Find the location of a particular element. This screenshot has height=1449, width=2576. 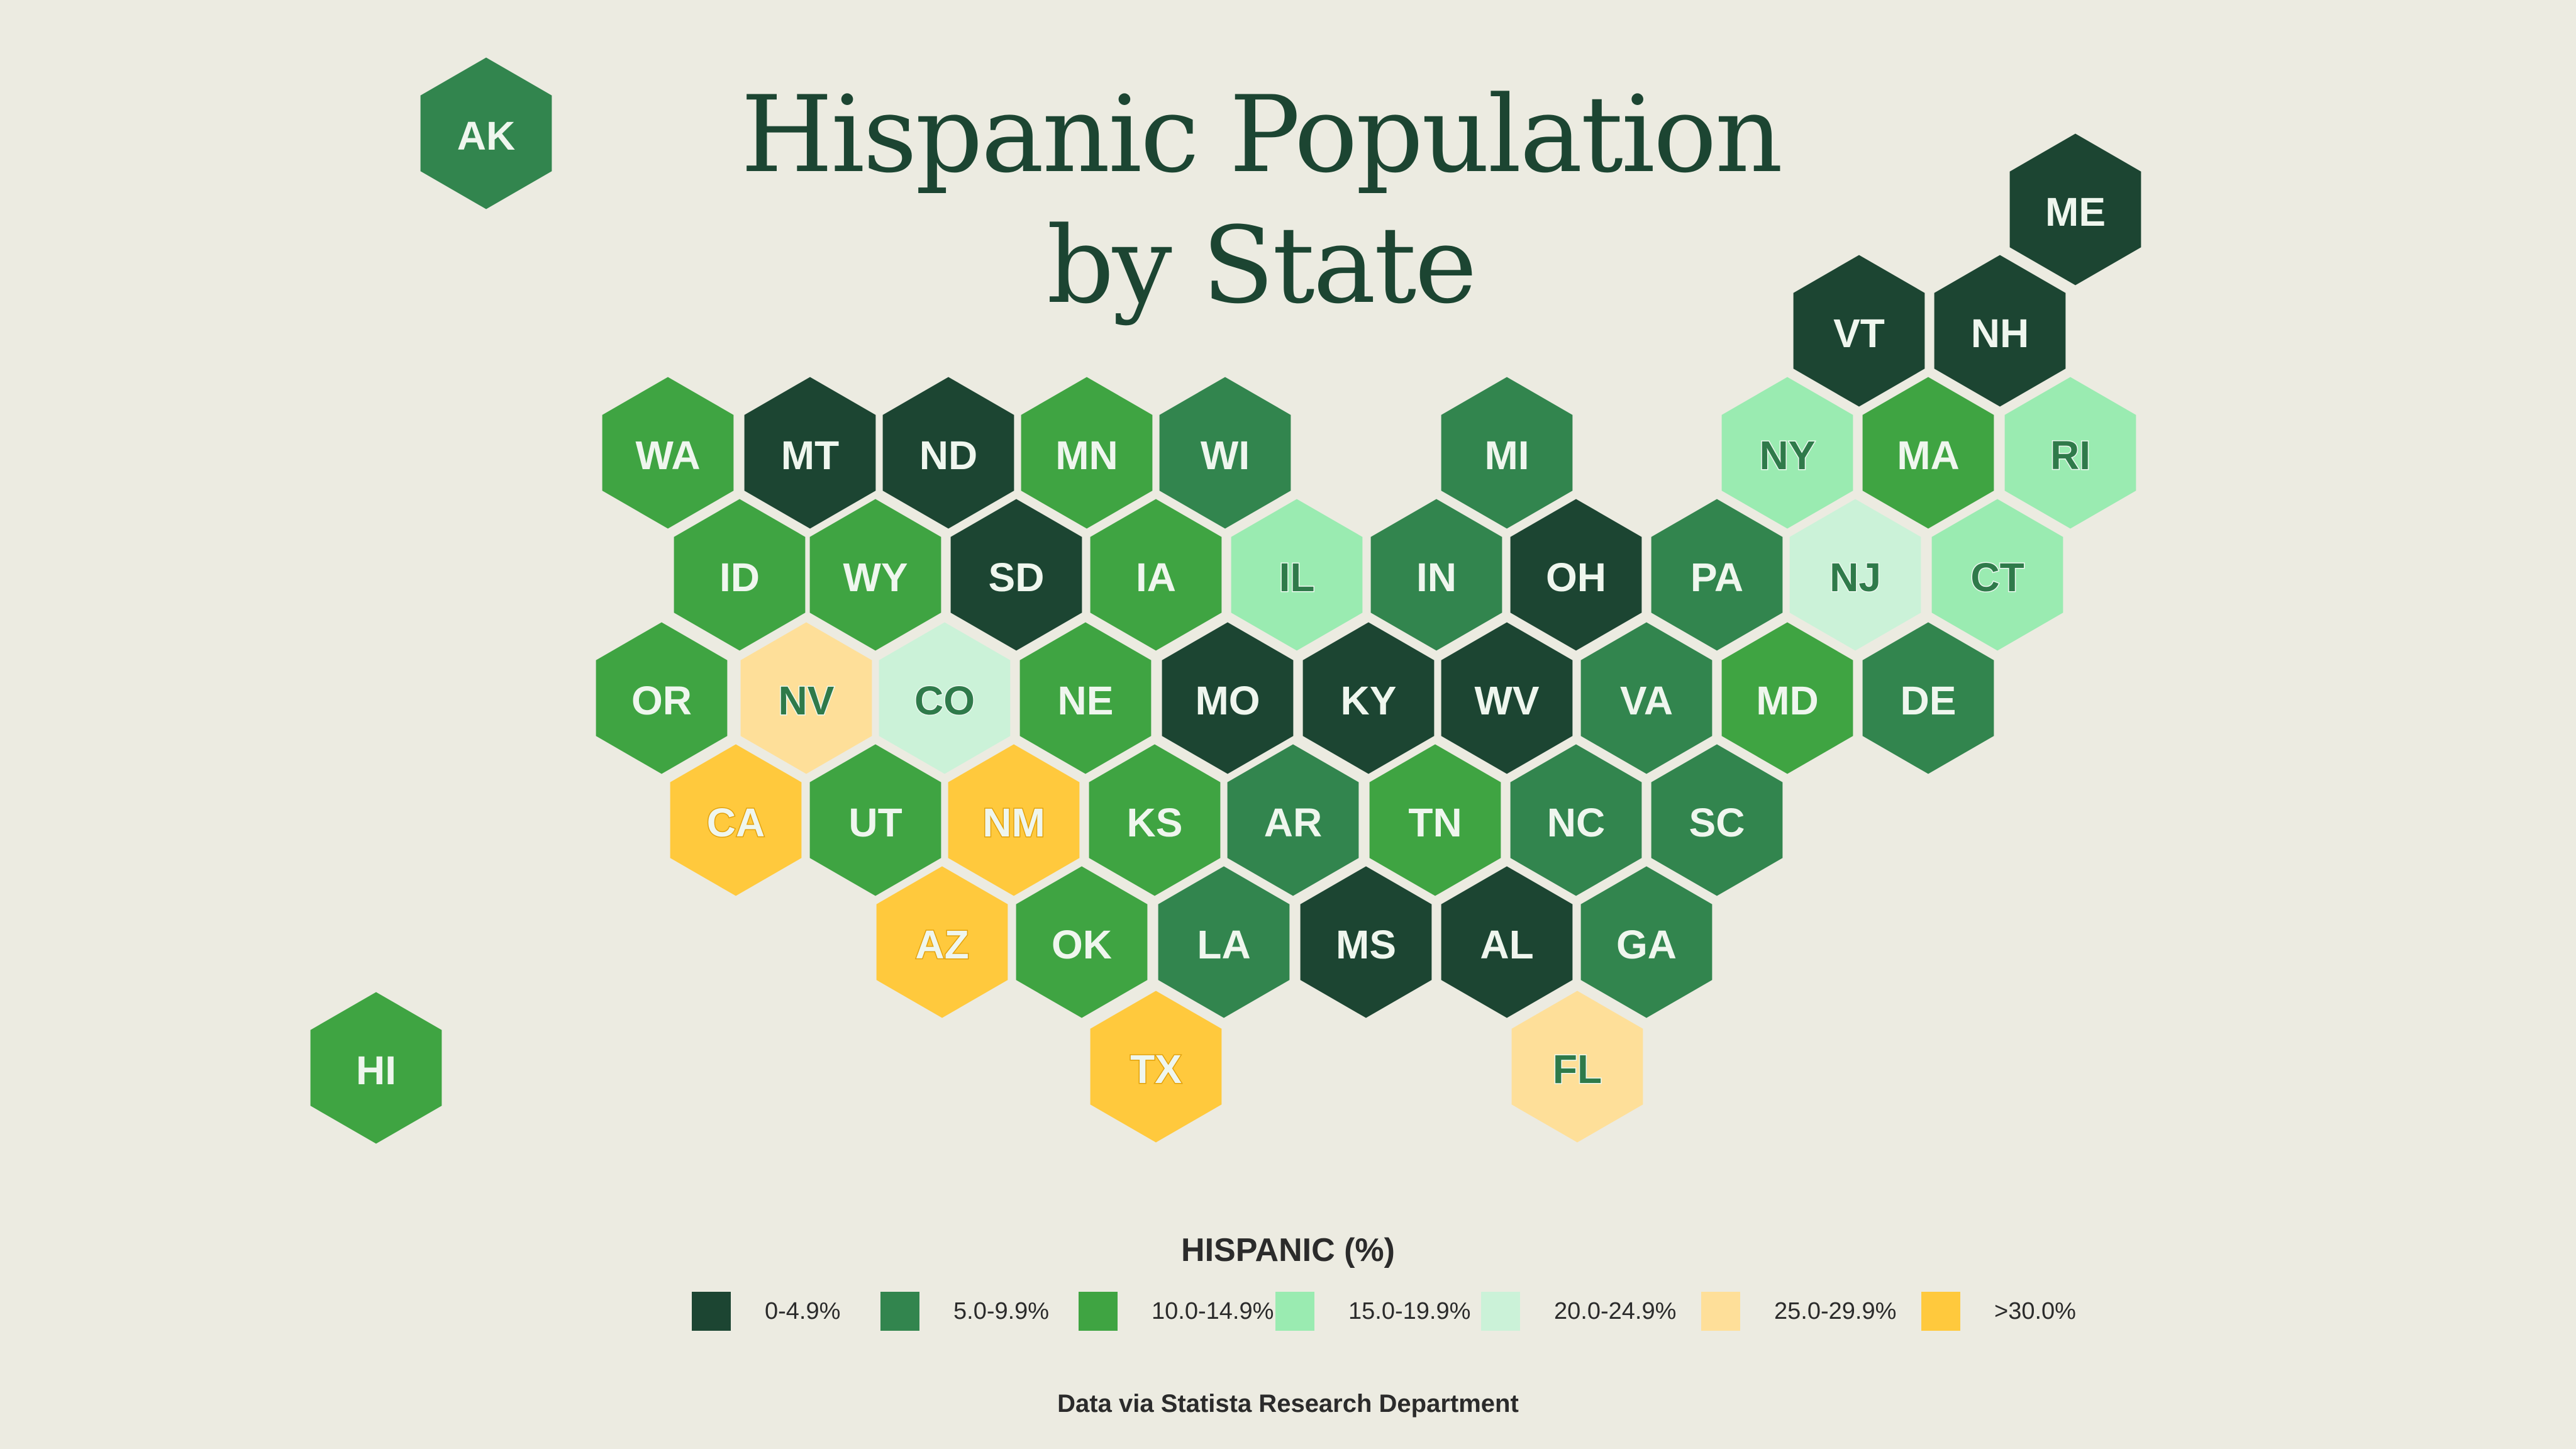

legend-label: 15.0-19.9% is located at coordinates (1409, 1311).